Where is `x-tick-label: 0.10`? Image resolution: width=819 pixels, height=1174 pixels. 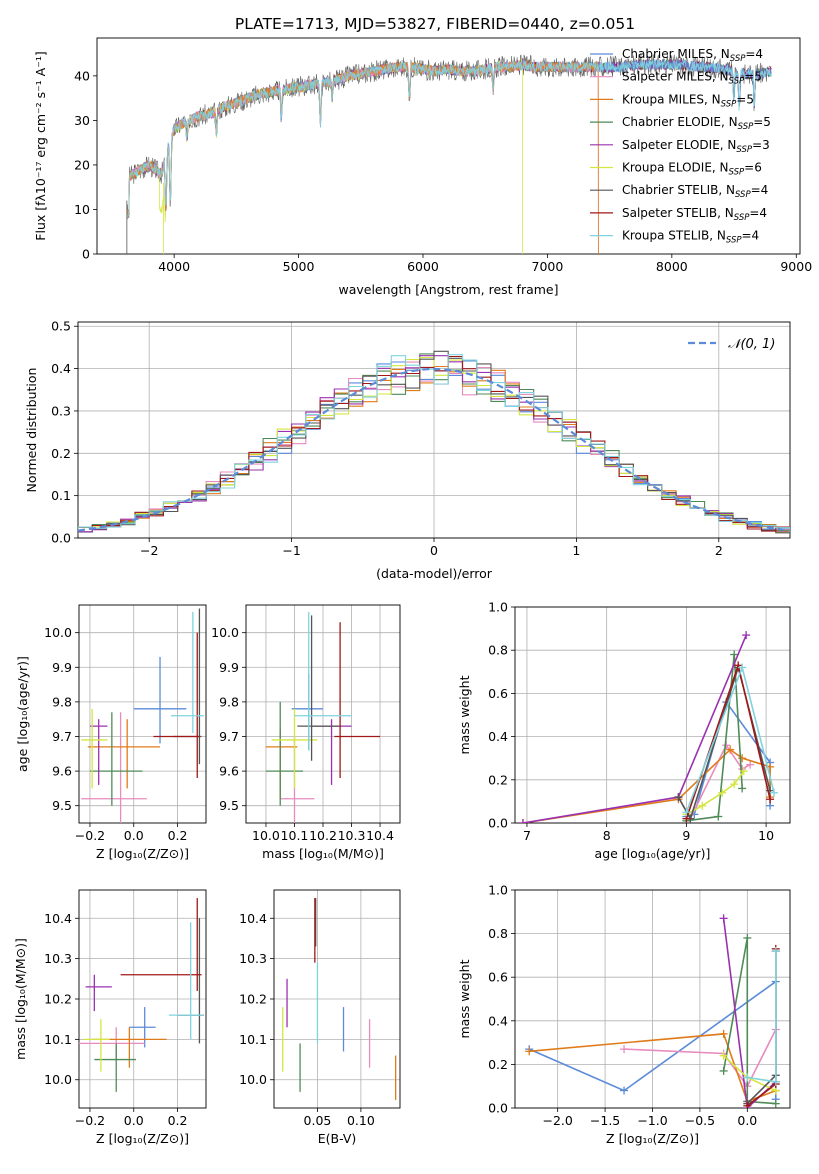
x-tick-label: 0.10 is located at coordinates (361, 1120).